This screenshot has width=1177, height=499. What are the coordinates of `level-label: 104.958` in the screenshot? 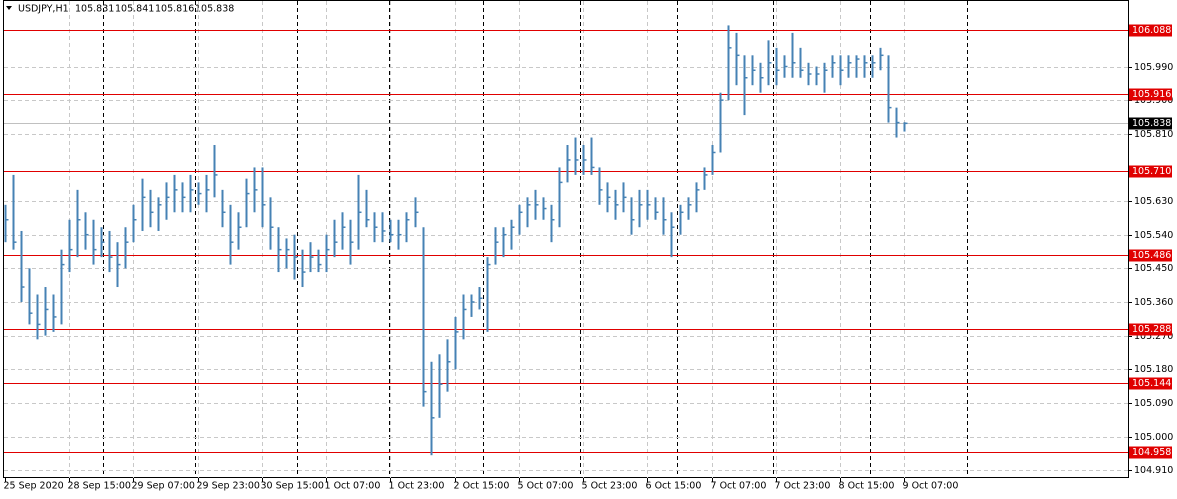 It's located at (1151, 452).